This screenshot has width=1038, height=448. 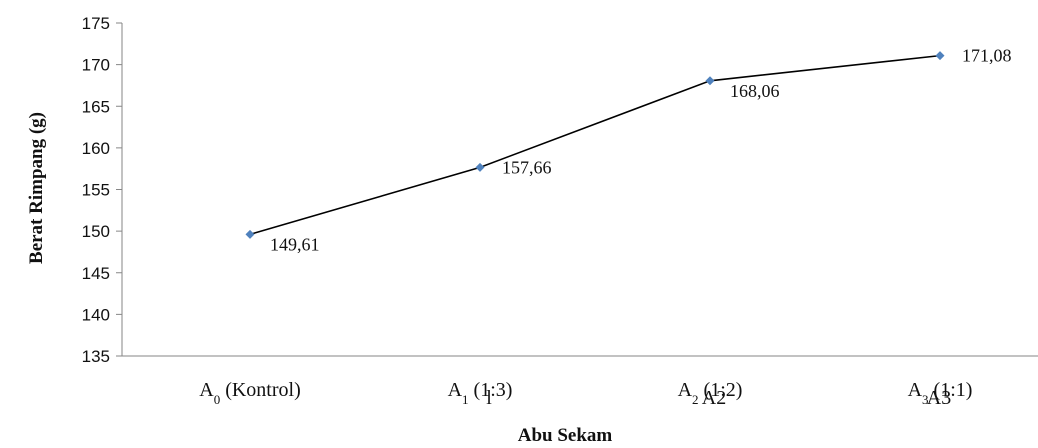 I want to click on y-tick-label: 140, so click(x=96, y=314).